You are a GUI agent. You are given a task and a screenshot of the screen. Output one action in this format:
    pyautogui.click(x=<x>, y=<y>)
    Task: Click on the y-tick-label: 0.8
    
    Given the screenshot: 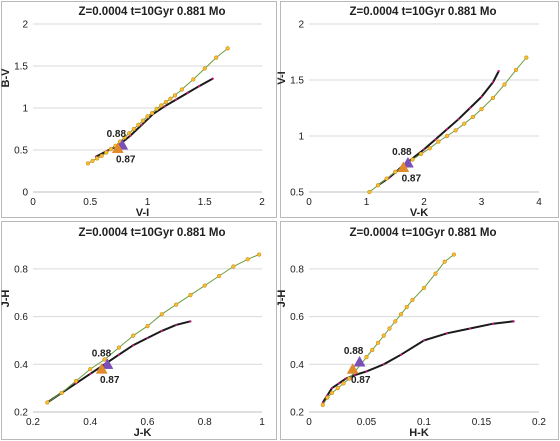 What is the action you would take?
    pyautogui.click(x=297, y=269)
    